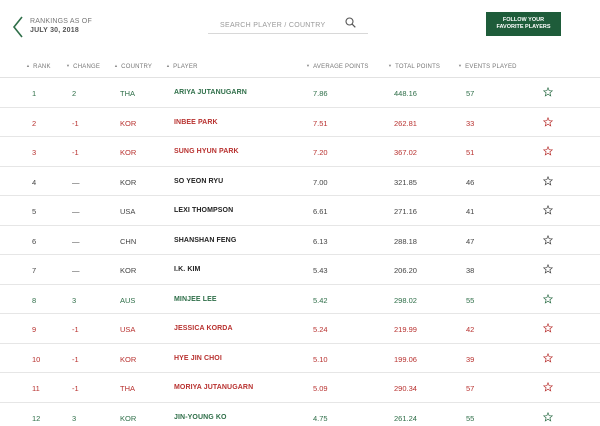 The width and height of the screenshot is (600, 426). I want to click on average-points-cell: 5.24, so click(320, 329).